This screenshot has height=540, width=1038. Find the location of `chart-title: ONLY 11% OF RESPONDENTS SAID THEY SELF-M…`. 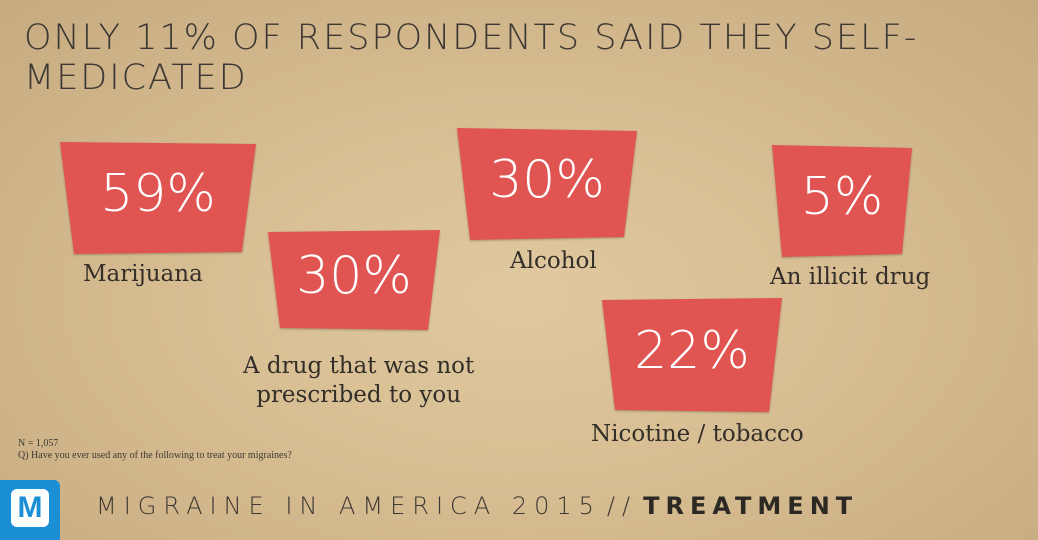

chart-title: ONLY 11% OF RESPONDENTS SAID THEY SELF-M… is located at coordinates (471, 58).